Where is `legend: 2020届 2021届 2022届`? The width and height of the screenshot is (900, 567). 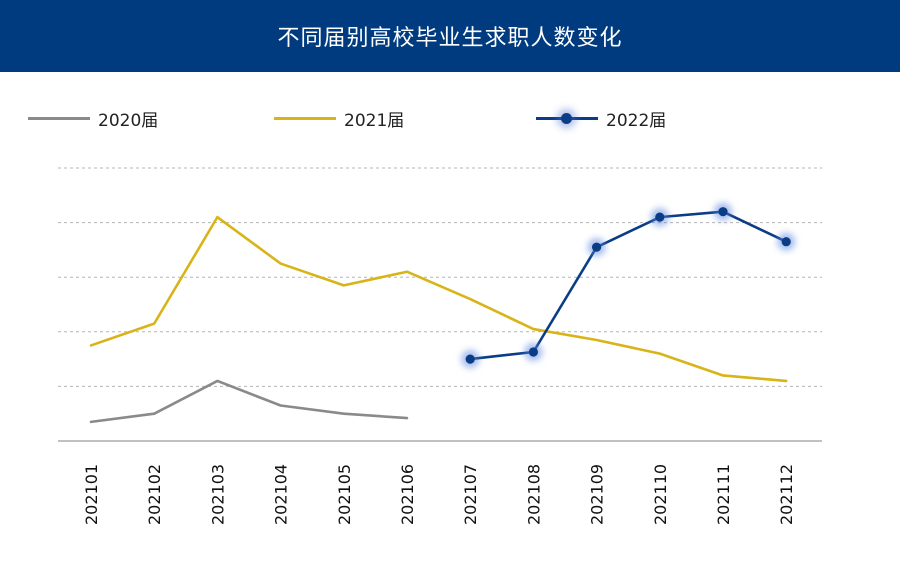 legend: 2020届 2021届 2022届 is located at coordinates (450, 118).